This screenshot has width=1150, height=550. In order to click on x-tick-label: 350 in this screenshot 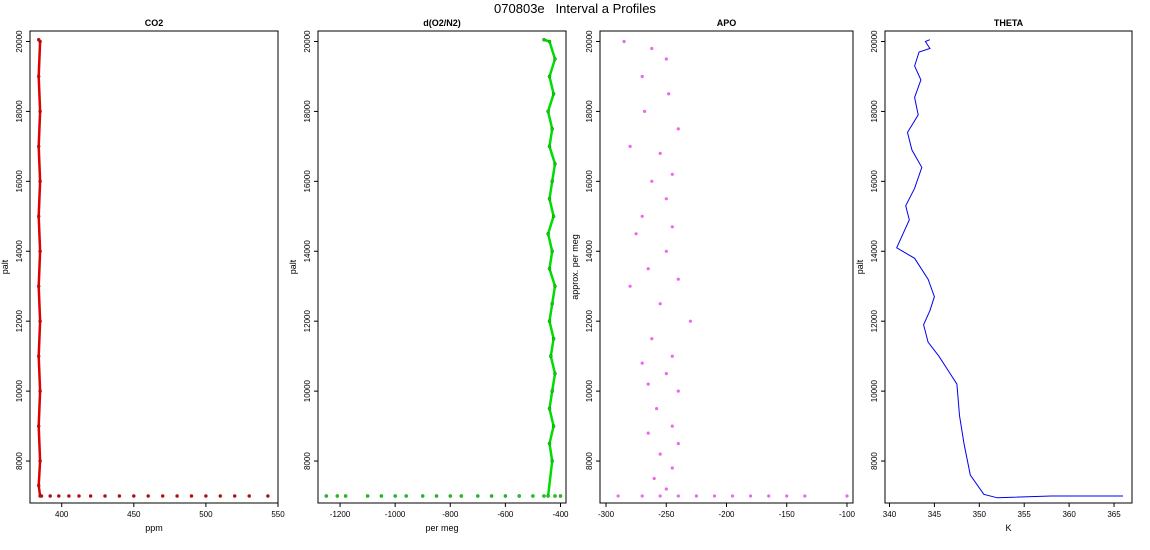, I will do `click(980, 514)`.